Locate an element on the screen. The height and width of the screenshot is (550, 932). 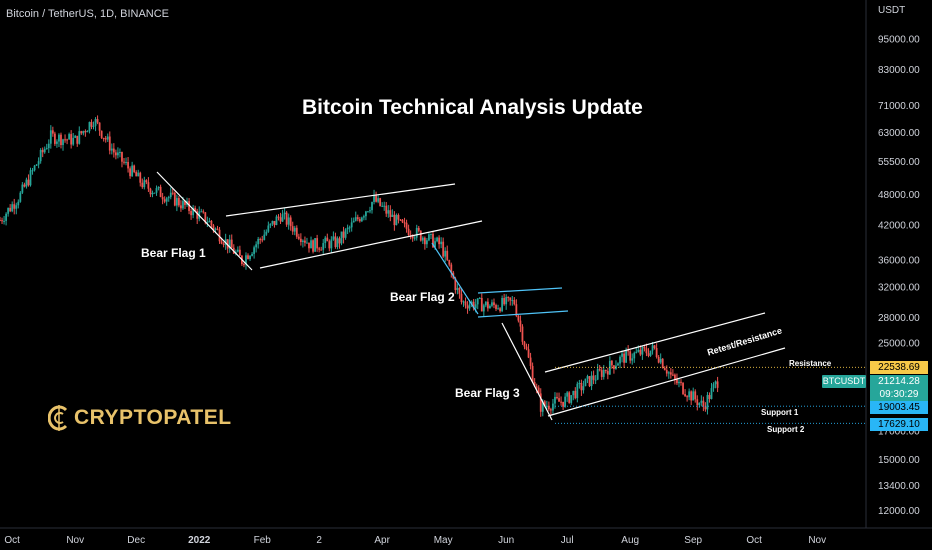
price-tick: 28000.00 is located at coordinates (899, 318).